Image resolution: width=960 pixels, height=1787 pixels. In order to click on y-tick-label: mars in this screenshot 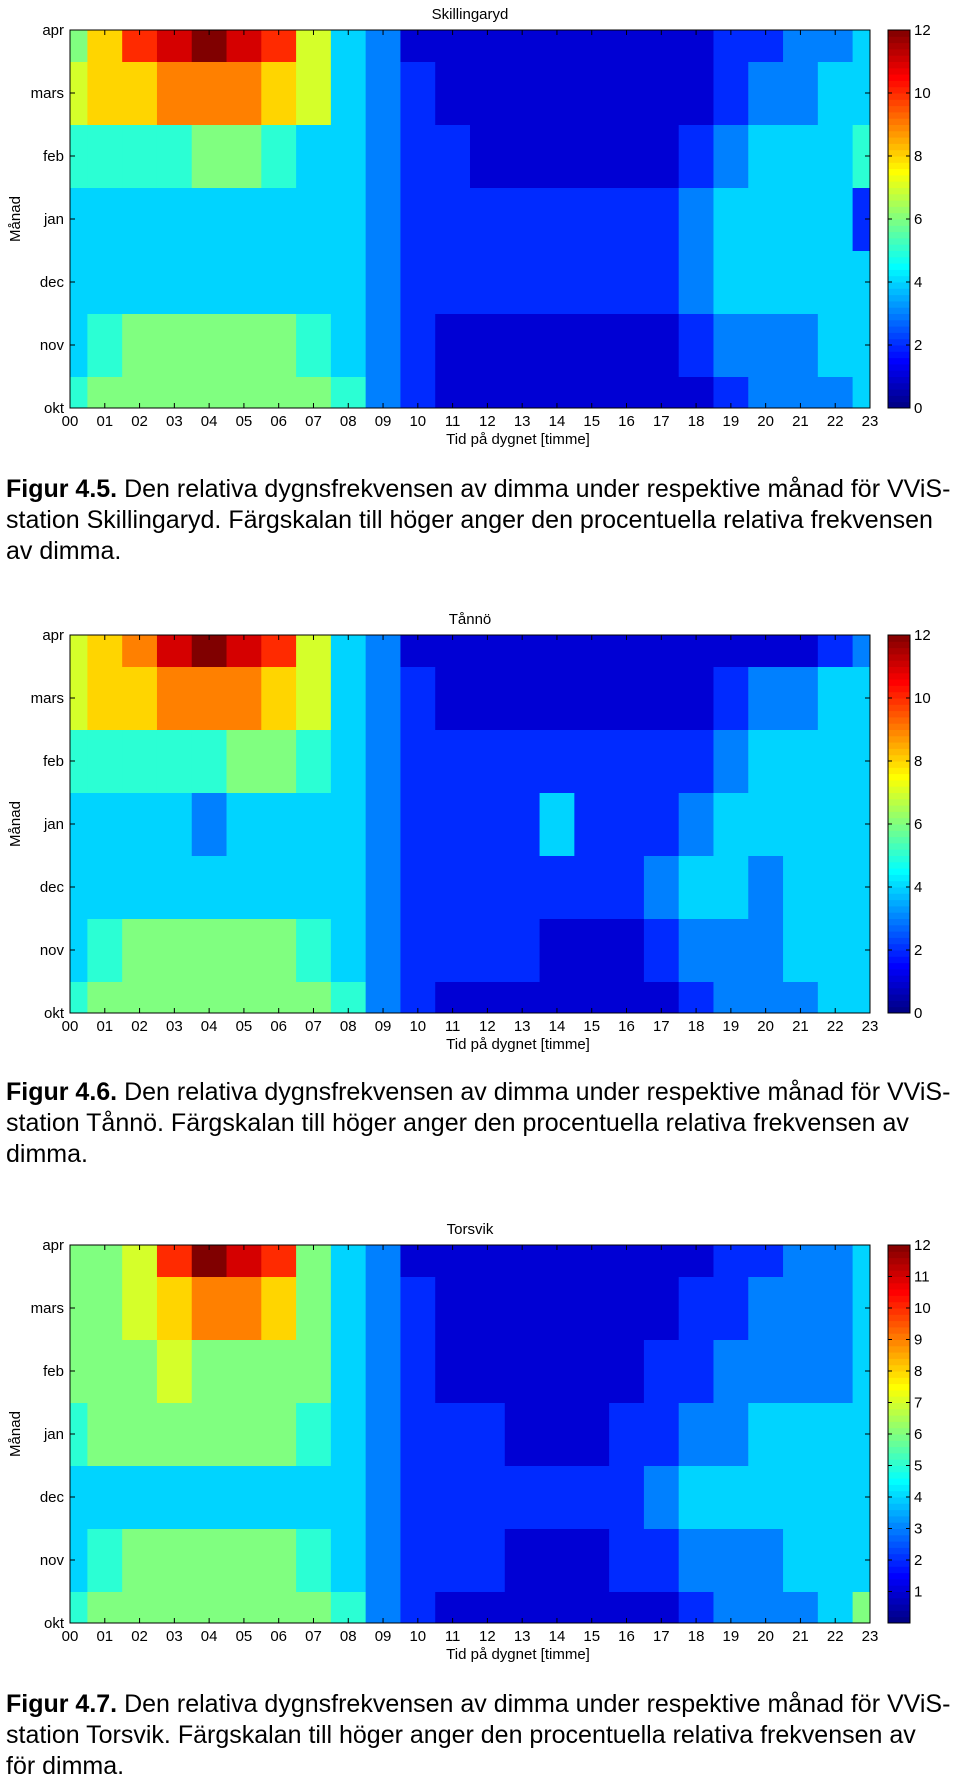, I will do `click(47, 93)`.